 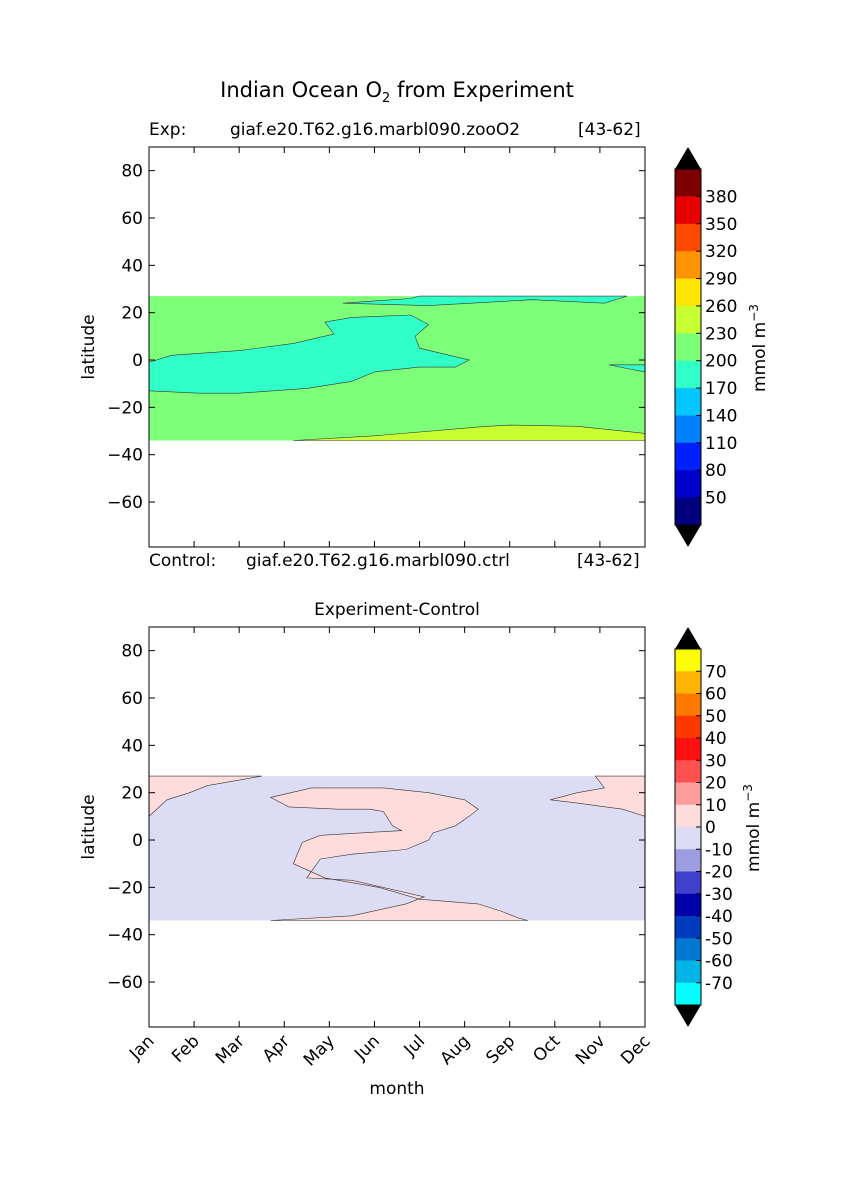 I want to click on difference-colorbar-extend-min, so click(x=688, y=1016).